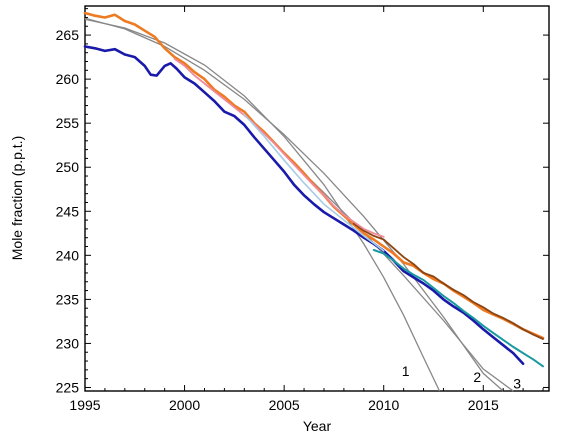  I want to click on y-tick-label: 230, so click(68, 343).